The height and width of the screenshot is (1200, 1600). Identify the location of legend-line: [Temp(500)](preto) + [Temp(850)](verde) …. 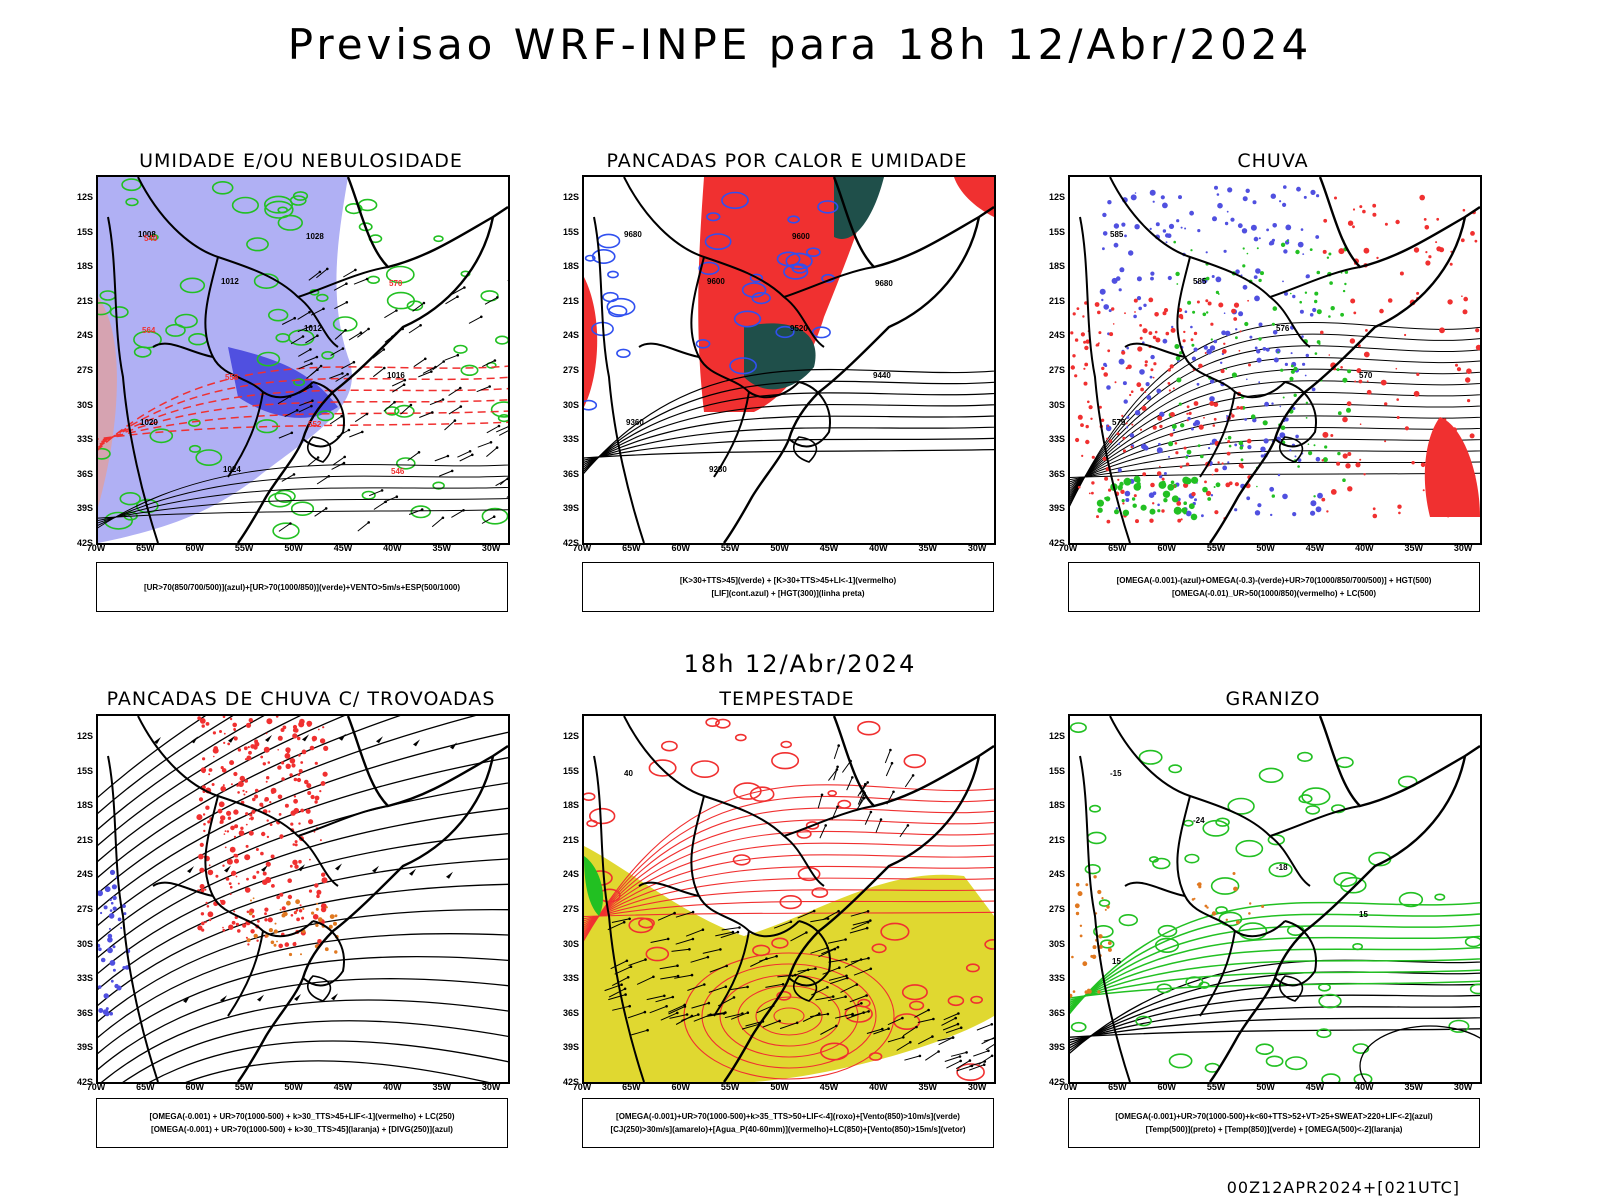
(1274, 1129).